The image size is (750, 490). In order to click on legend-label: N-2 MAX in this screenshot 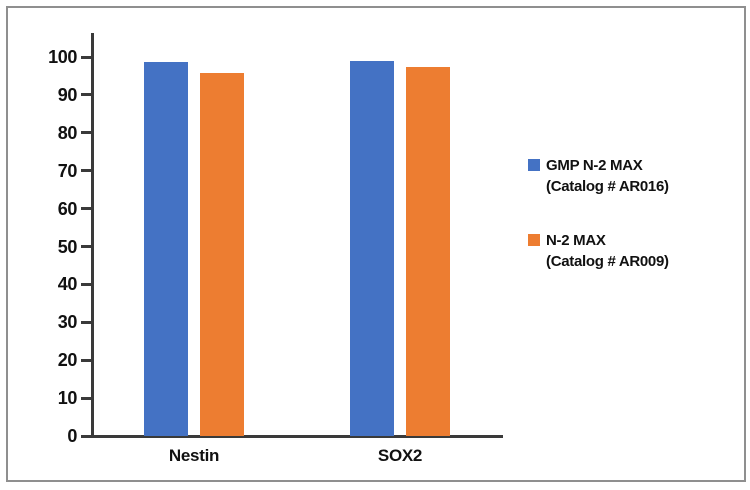, I will do `click(576, 240)`.